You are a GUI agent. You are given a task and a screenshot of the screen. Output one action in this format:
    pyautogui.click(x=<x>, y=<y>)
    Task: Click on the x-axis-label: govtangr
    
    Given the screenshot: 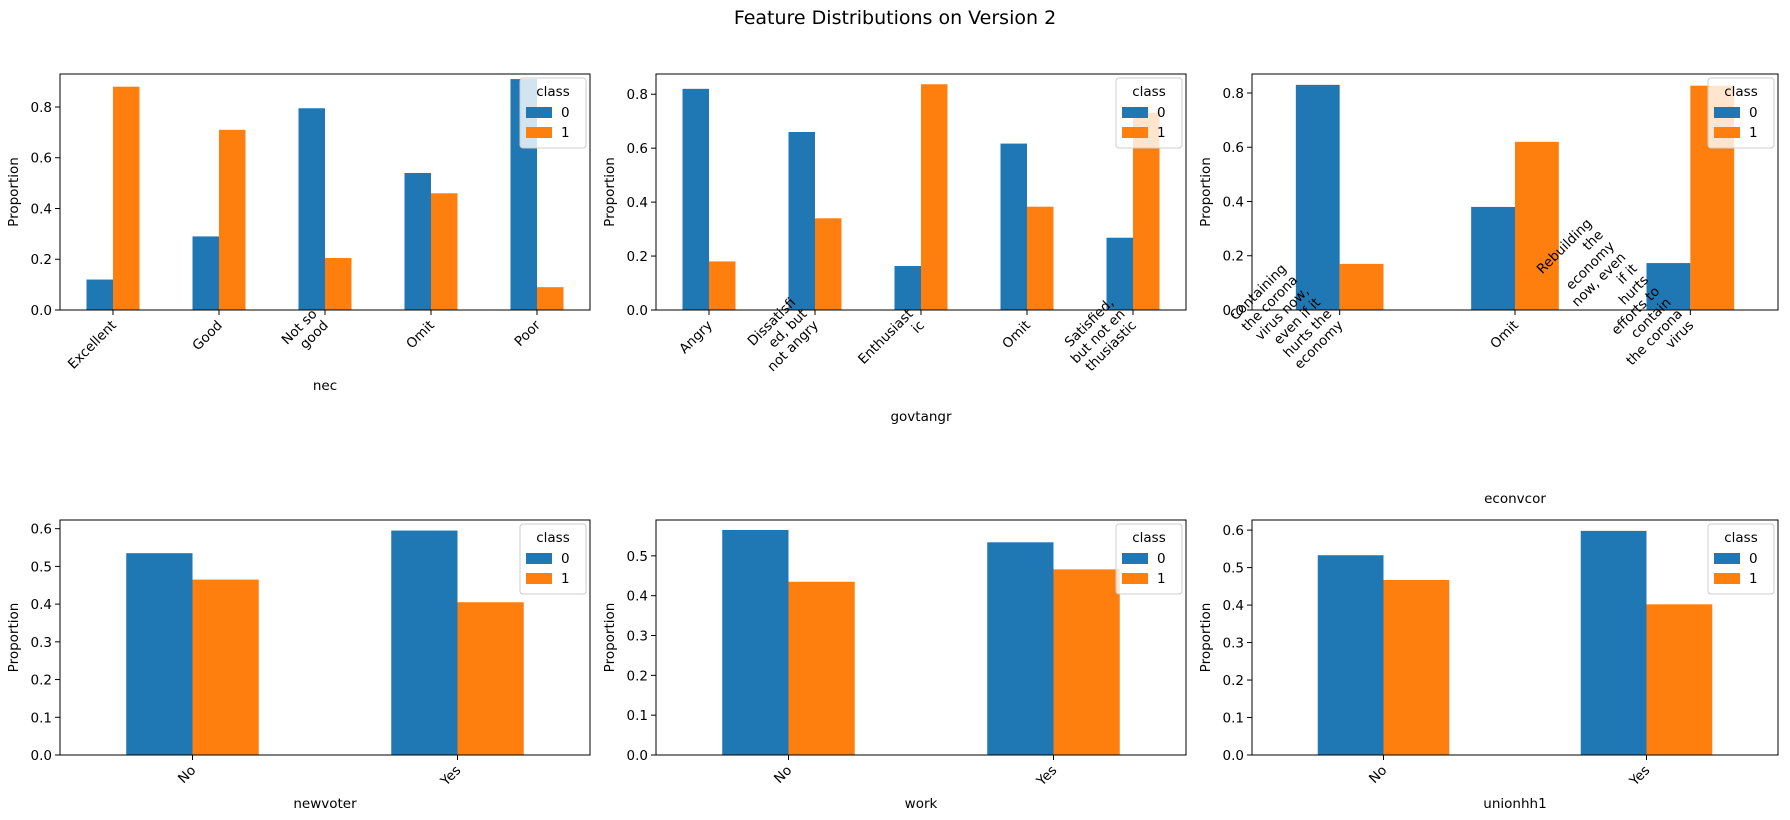 What is the action you would take?
    pyautogui.click(x=921, y=417)
    